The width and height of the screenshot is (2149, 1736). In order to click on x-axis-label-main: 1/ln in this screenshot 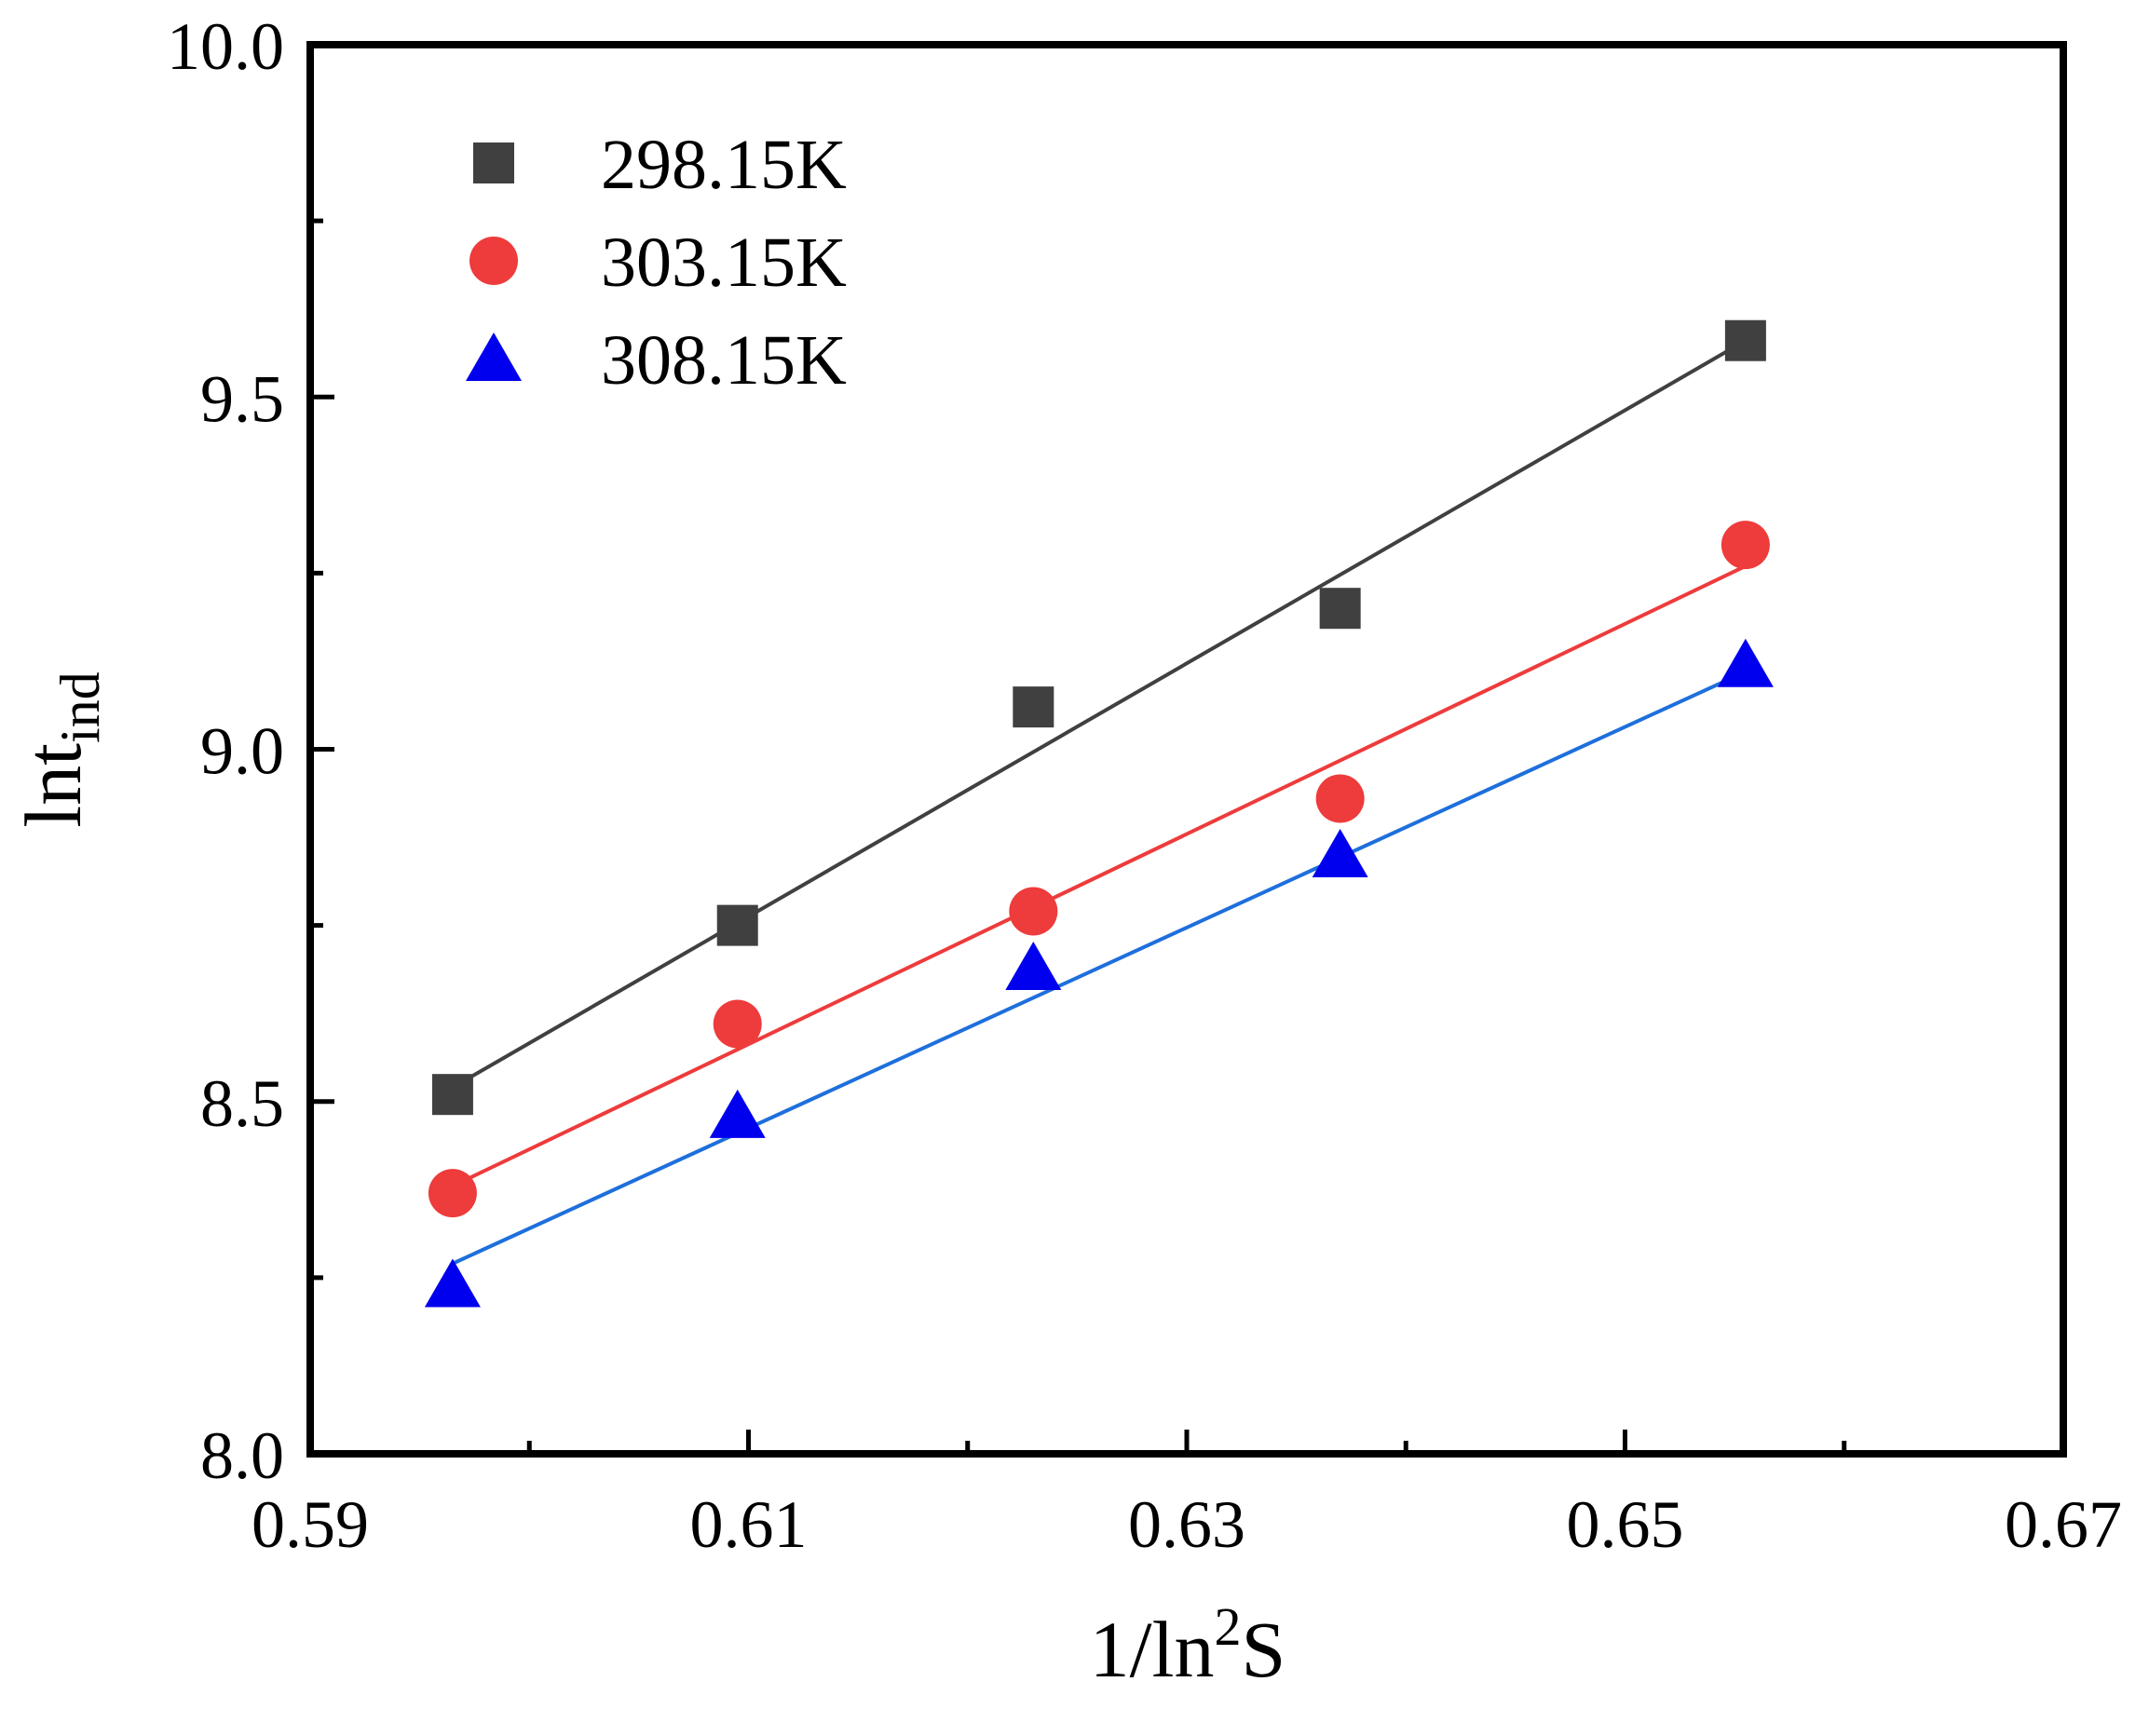, I will do `click(1152, 1649)`.